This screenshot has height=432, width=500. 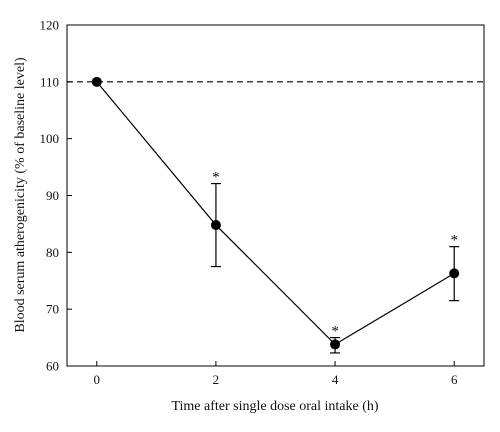 What do you see at coordinates (454, 241) in the screenshot?
I see `significance-marker-3: *` at bounding box center [454, 241].